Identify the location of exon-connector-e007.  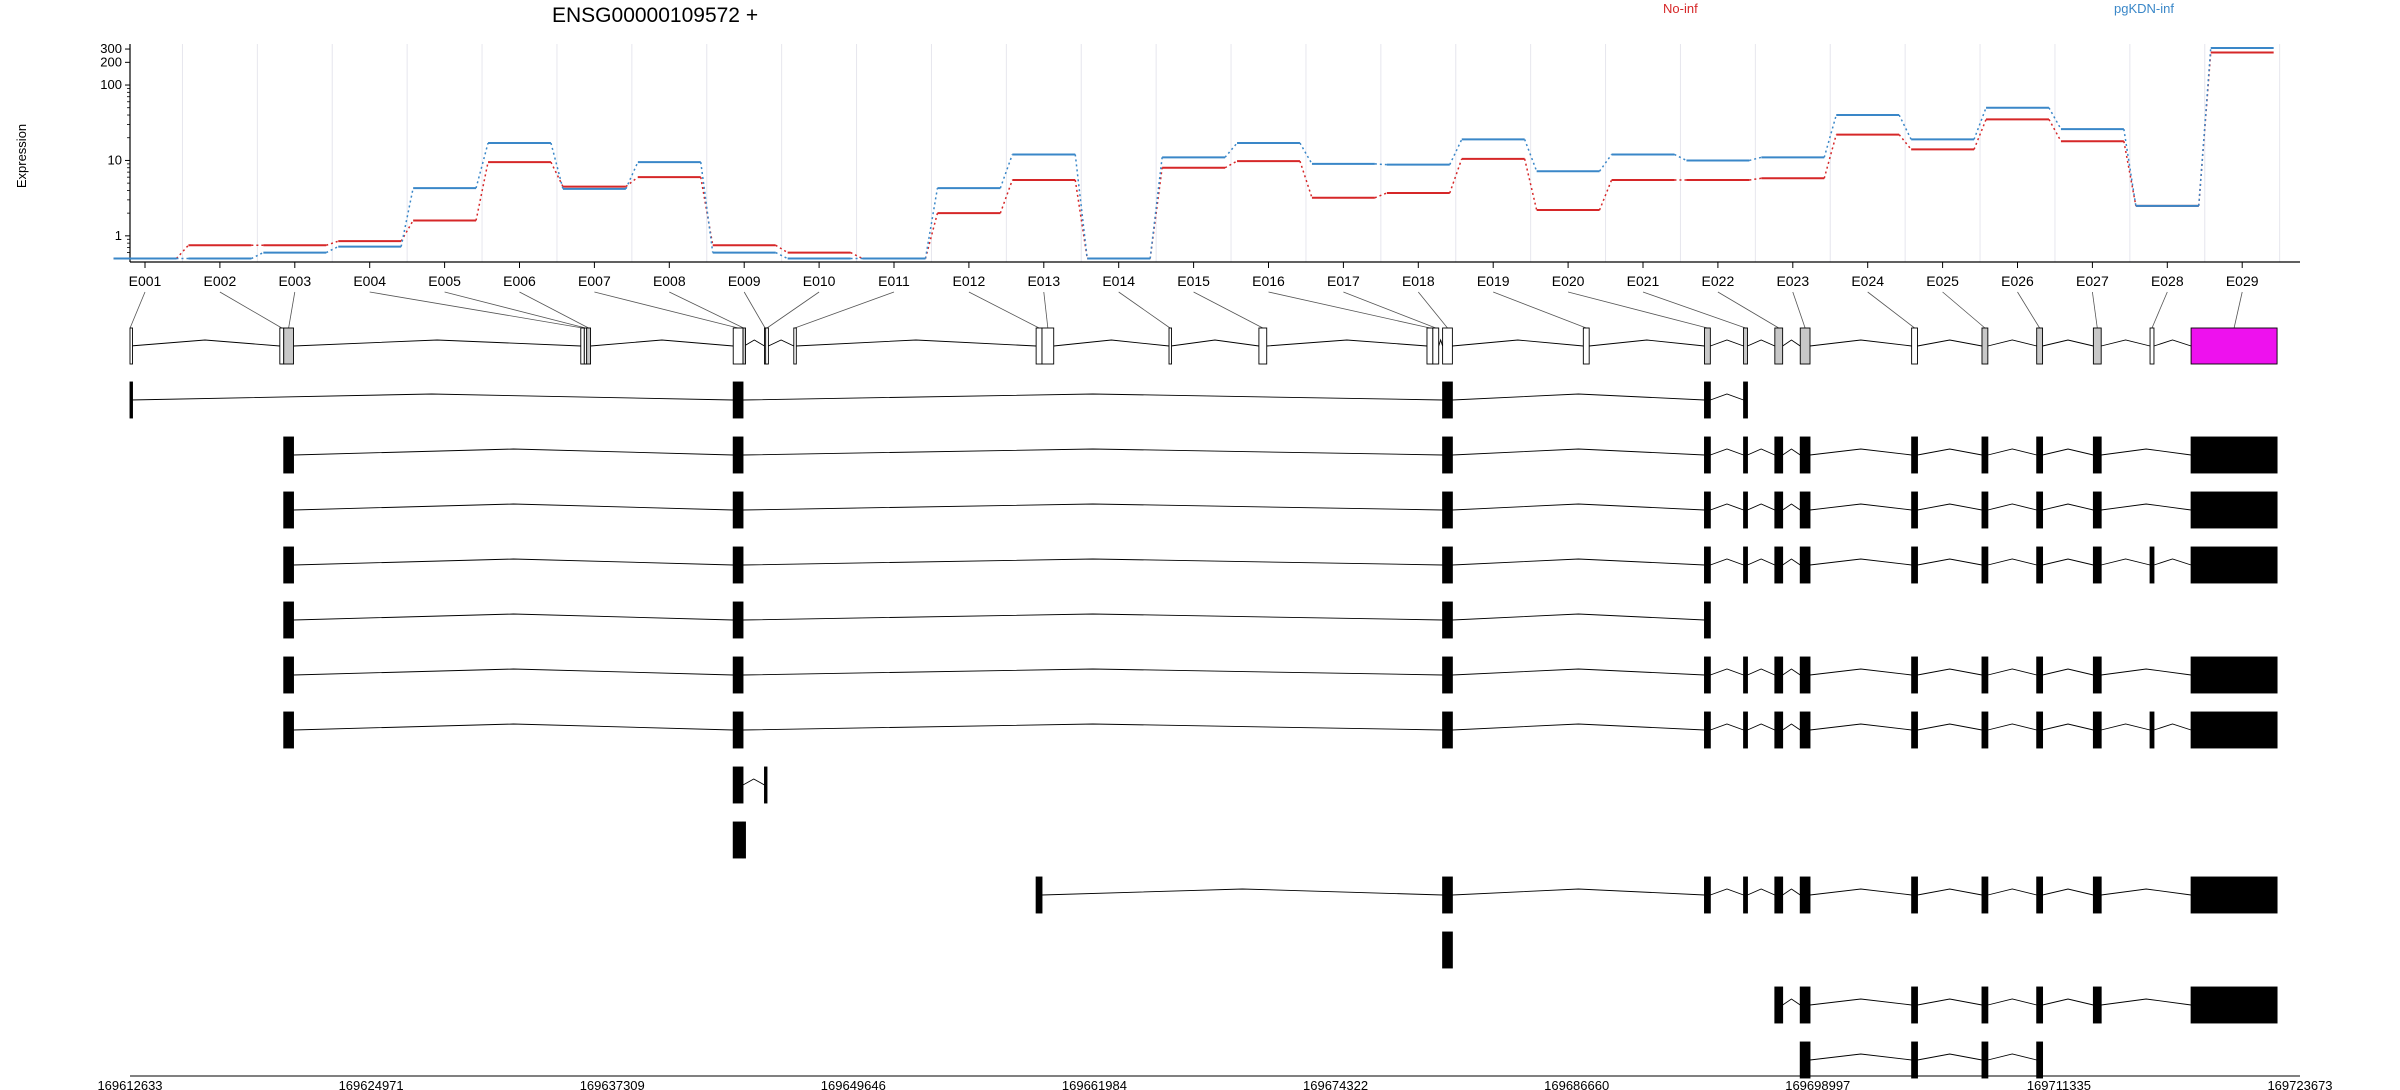
(666, 310).